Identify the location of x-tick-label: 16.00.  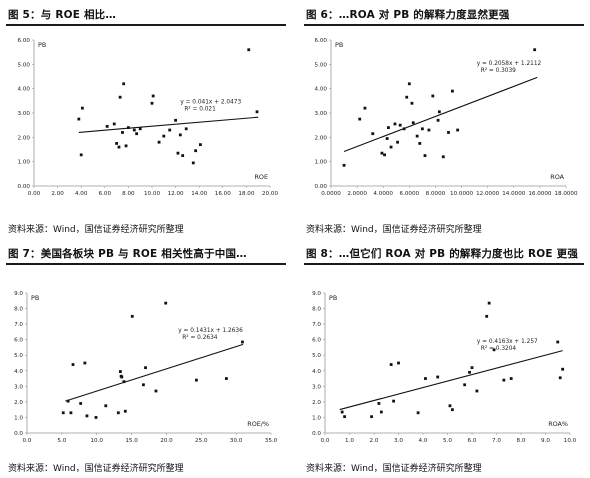
(223, 194).